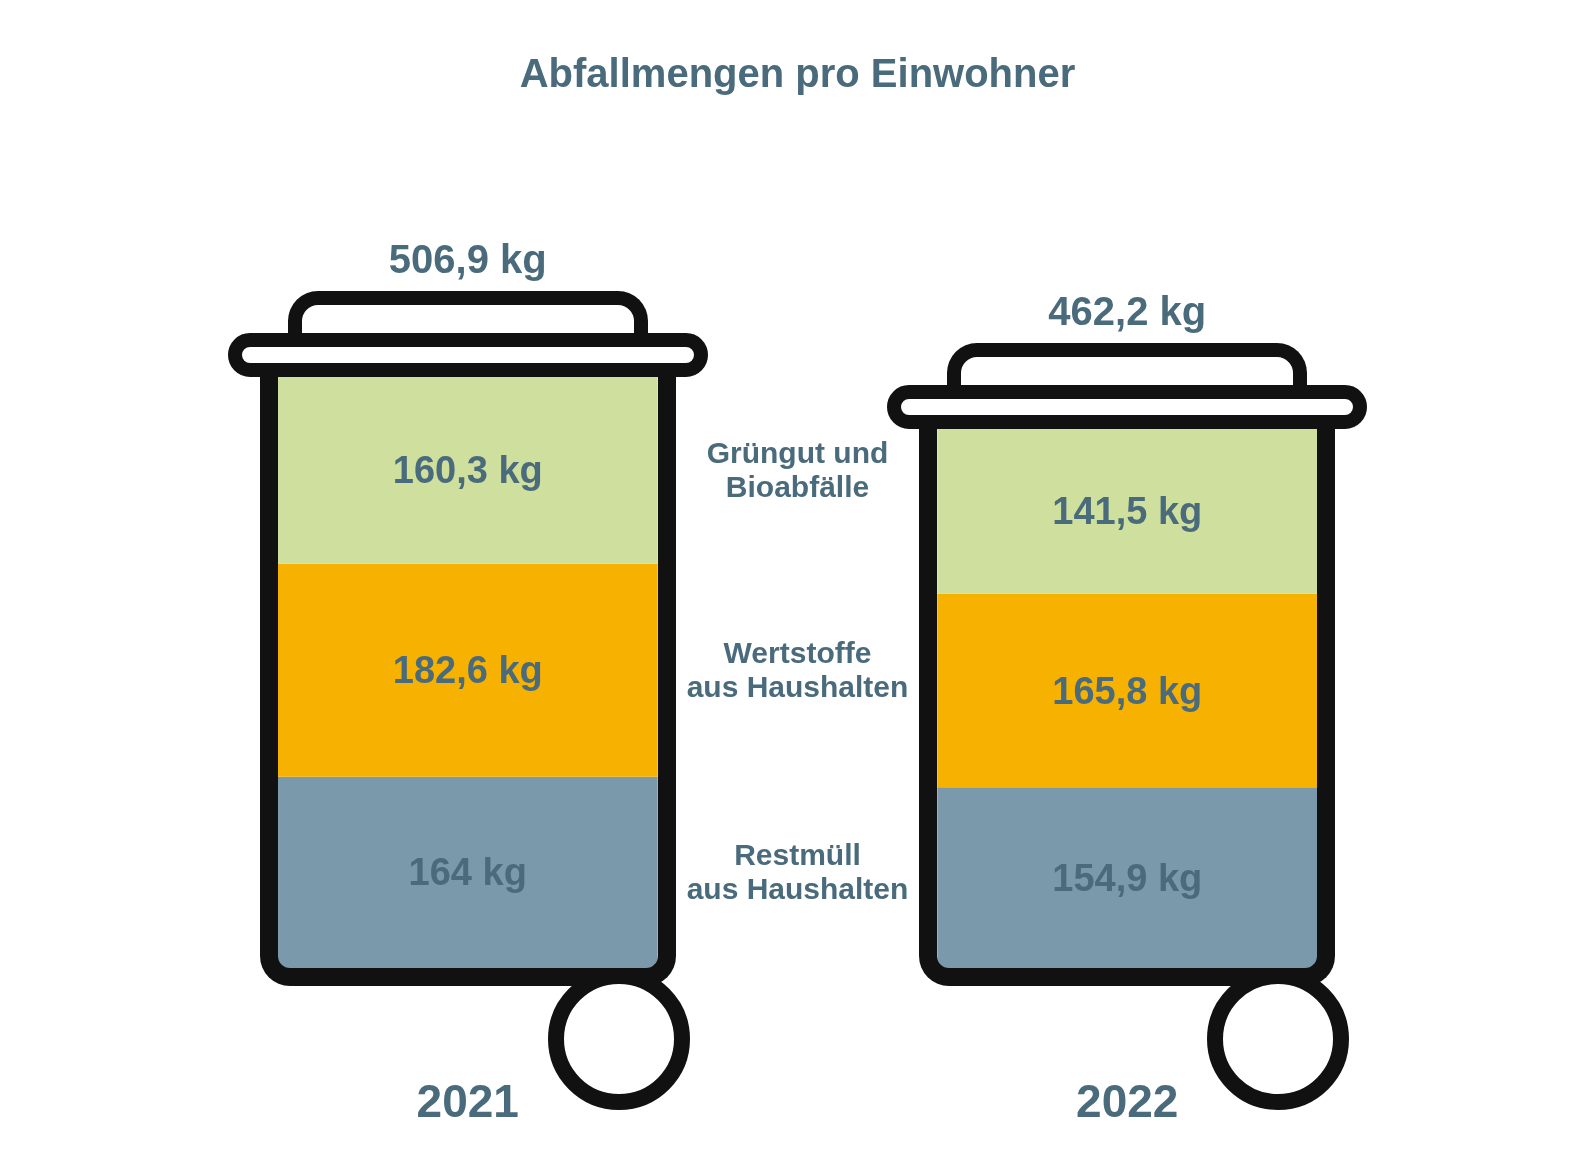 The height and width of the screenshot is (1166, 1595). I want to click on series-label: Restmüll aus Haushalten, so click(797, 872).